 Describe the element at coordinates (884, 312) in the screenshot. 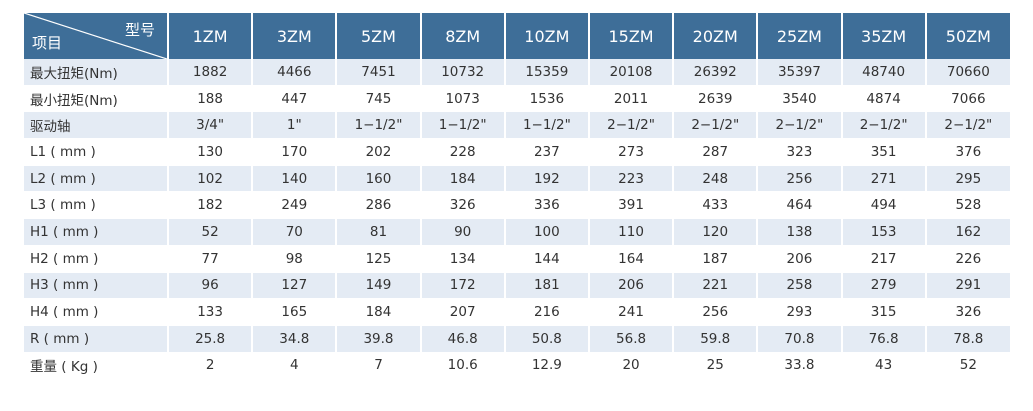

I see `table-cell: 315` at that location.